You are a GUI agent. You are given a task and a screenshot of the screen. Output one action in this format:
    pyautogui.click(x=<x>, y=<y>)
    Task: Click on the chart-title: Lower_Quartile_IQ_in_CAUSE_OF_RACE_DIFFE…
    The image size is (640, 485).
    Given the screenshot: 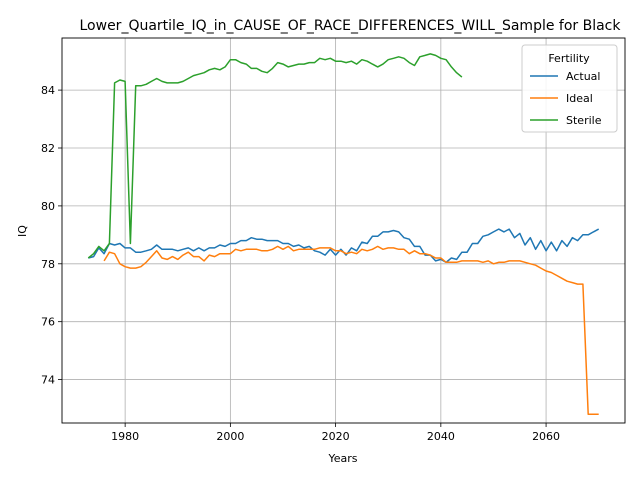 What is the action you would take?
    pyautogui.click(x=351, y=26)
    